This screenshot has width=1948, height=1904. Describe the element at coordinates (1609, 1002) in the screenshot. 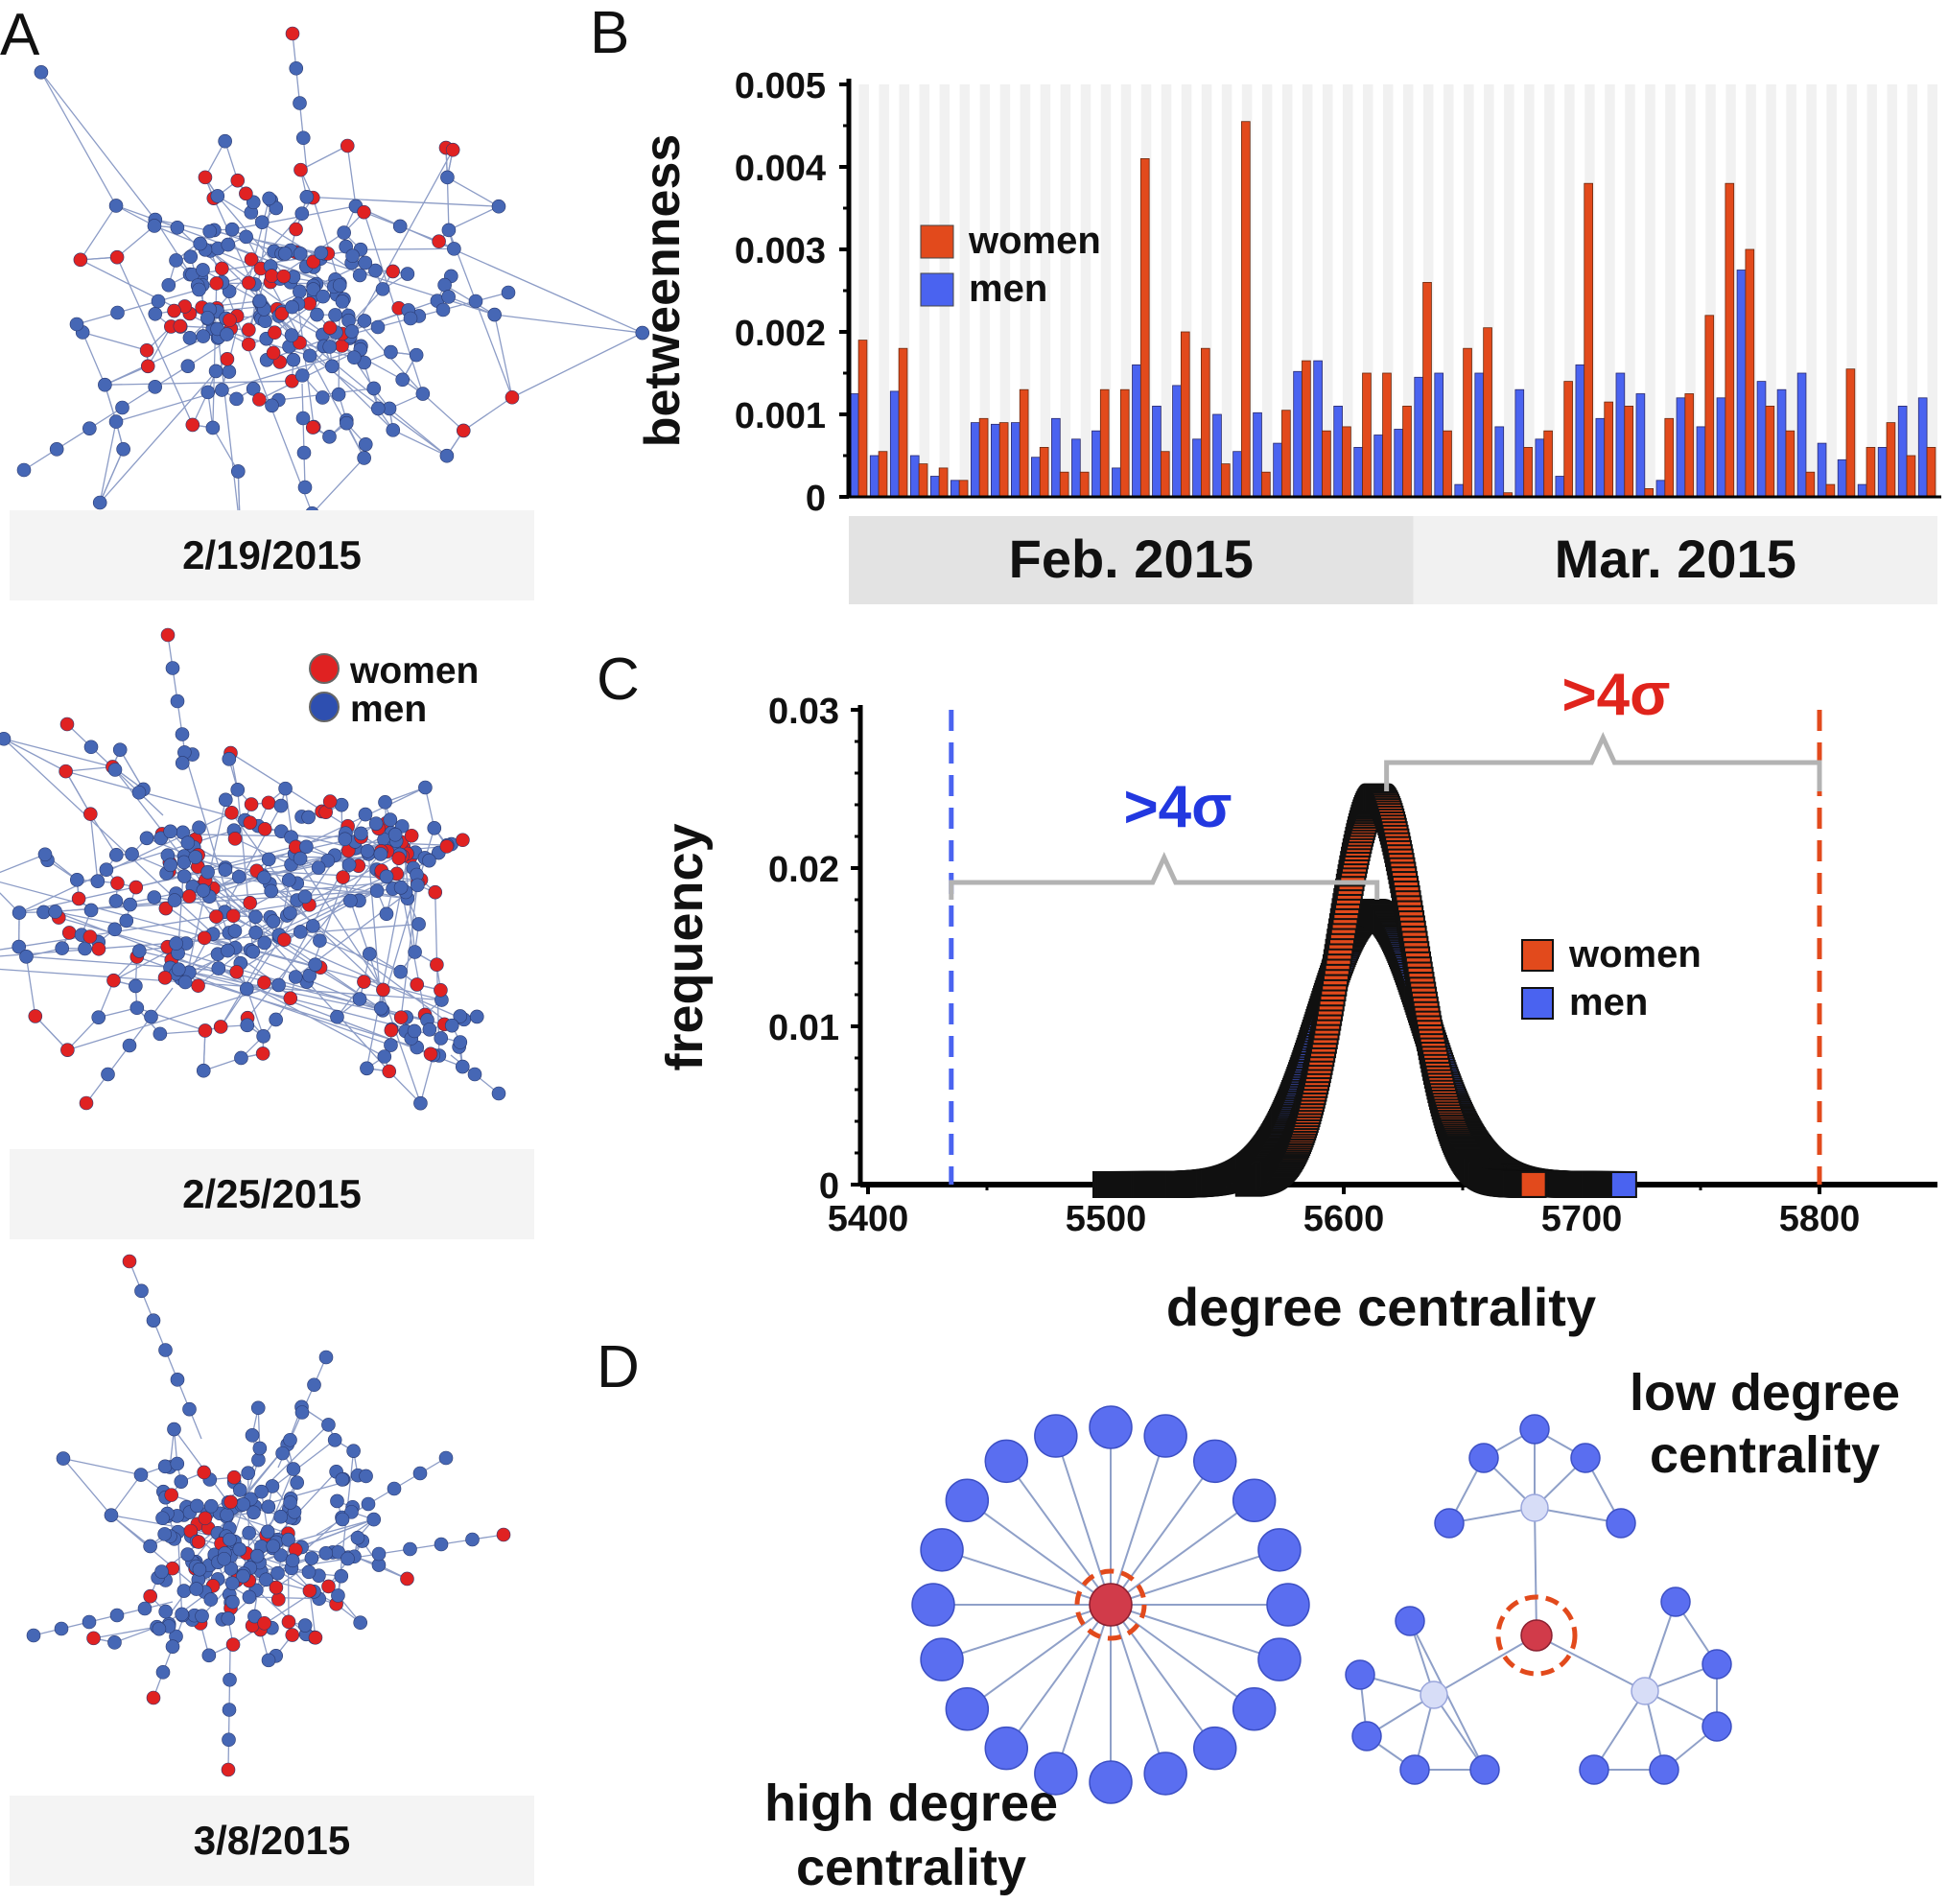

I see `legend-men-label: men` at that location.